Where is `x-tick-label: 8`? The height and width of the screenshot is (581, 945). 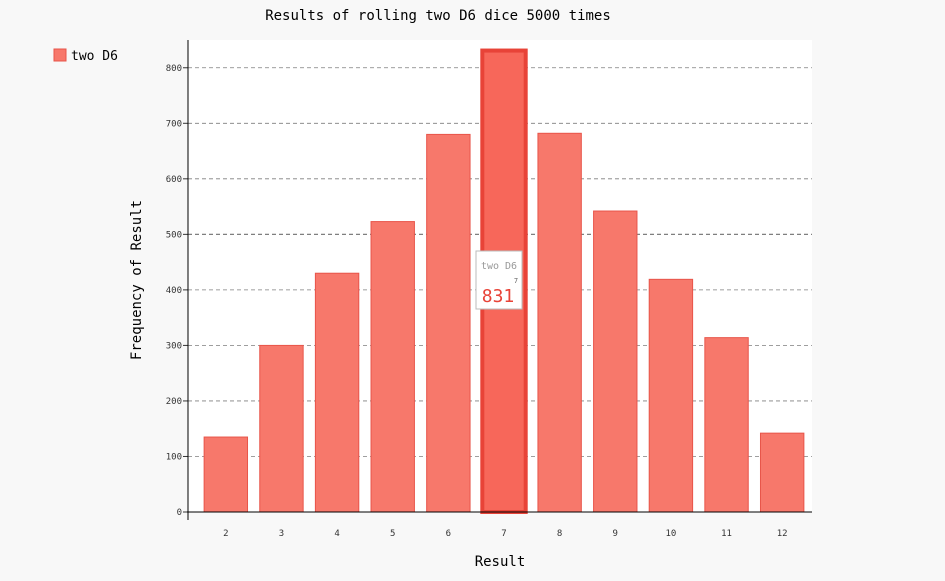 x-tick-label: 8 is located at coordinates (559, 534).